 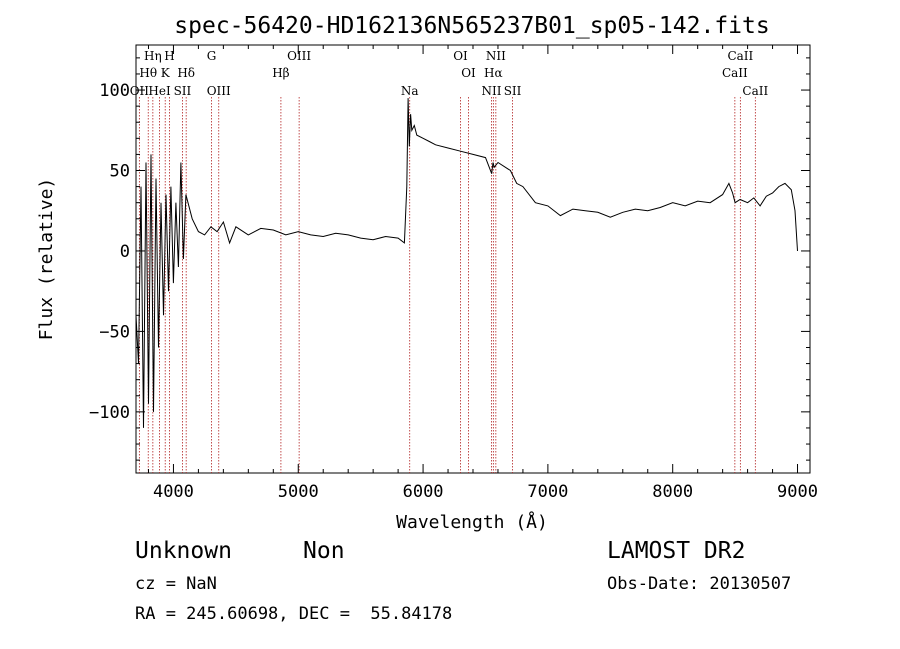 I want to click on spectral-line-label: Hδ, so click(x=186, y=73).